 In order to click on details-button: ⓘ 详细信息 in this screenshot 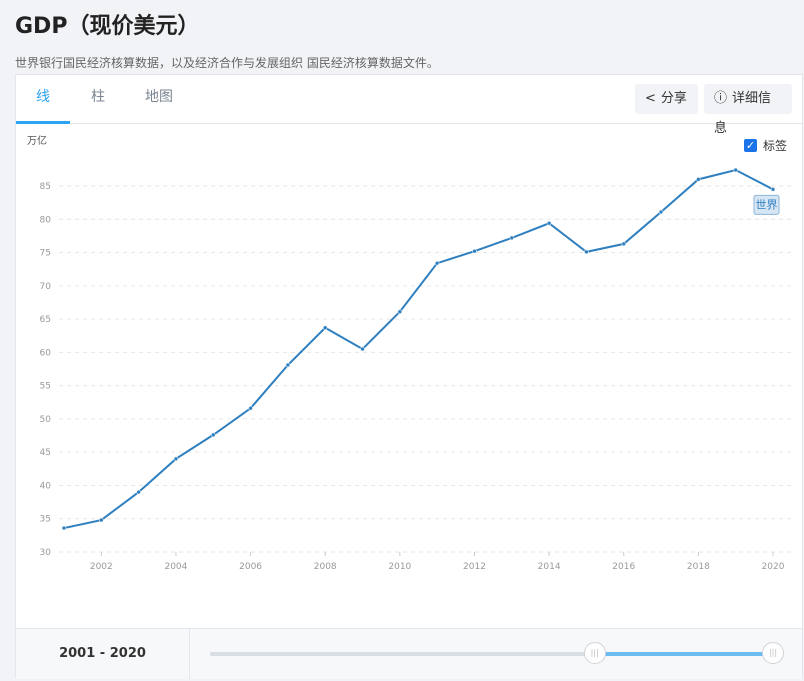, I will do `click(748, 110)`.